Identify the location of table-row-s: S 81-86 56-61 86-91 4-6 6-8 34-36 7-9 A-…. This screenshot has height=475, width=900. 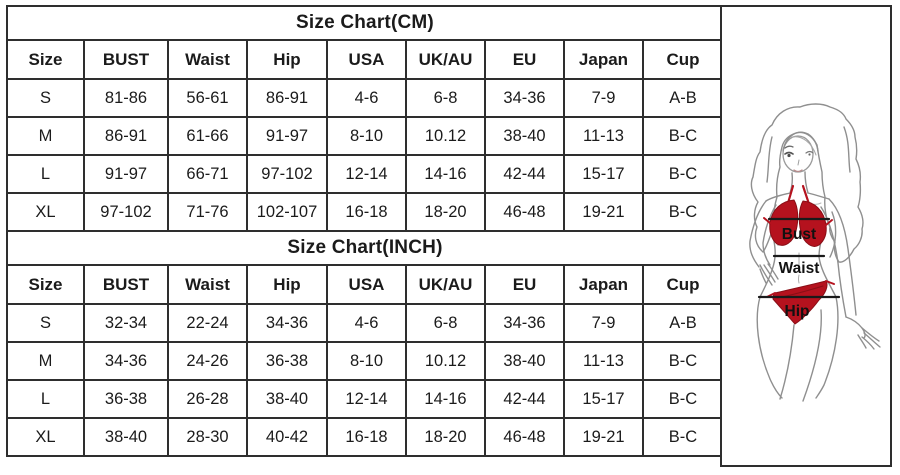
(365, 98).